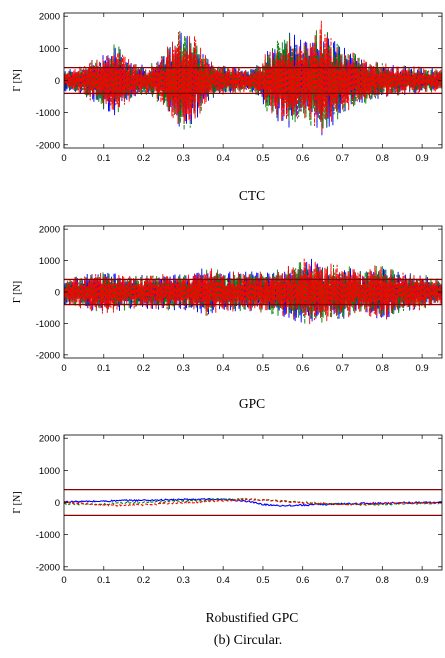 The height and width of the screenshot is (658, 445). What do you see at coordinates (48, 567) in the screenshot?
I see `robustified-gpc-ytick-label: -2000` at bounding box center [48, 567].